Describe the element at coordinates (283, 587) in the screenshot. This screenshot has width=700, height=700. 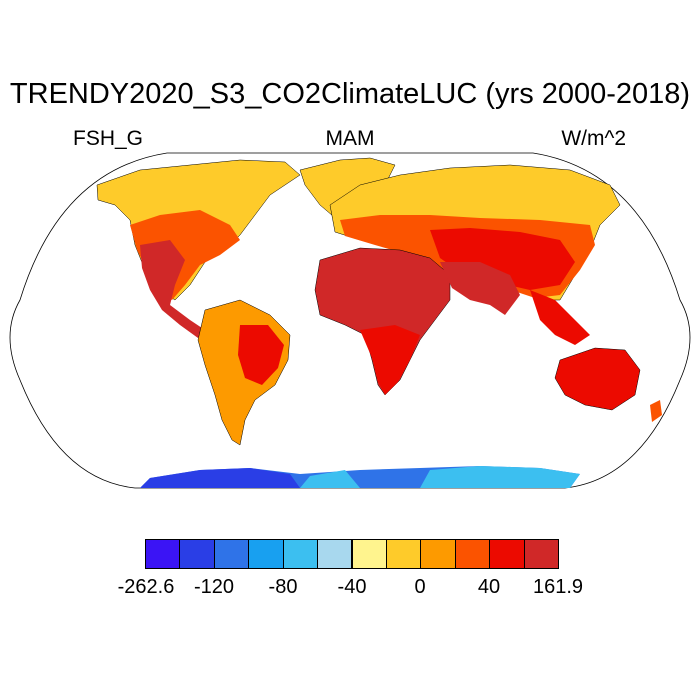
I see `colorbar-label: -80` at that location.